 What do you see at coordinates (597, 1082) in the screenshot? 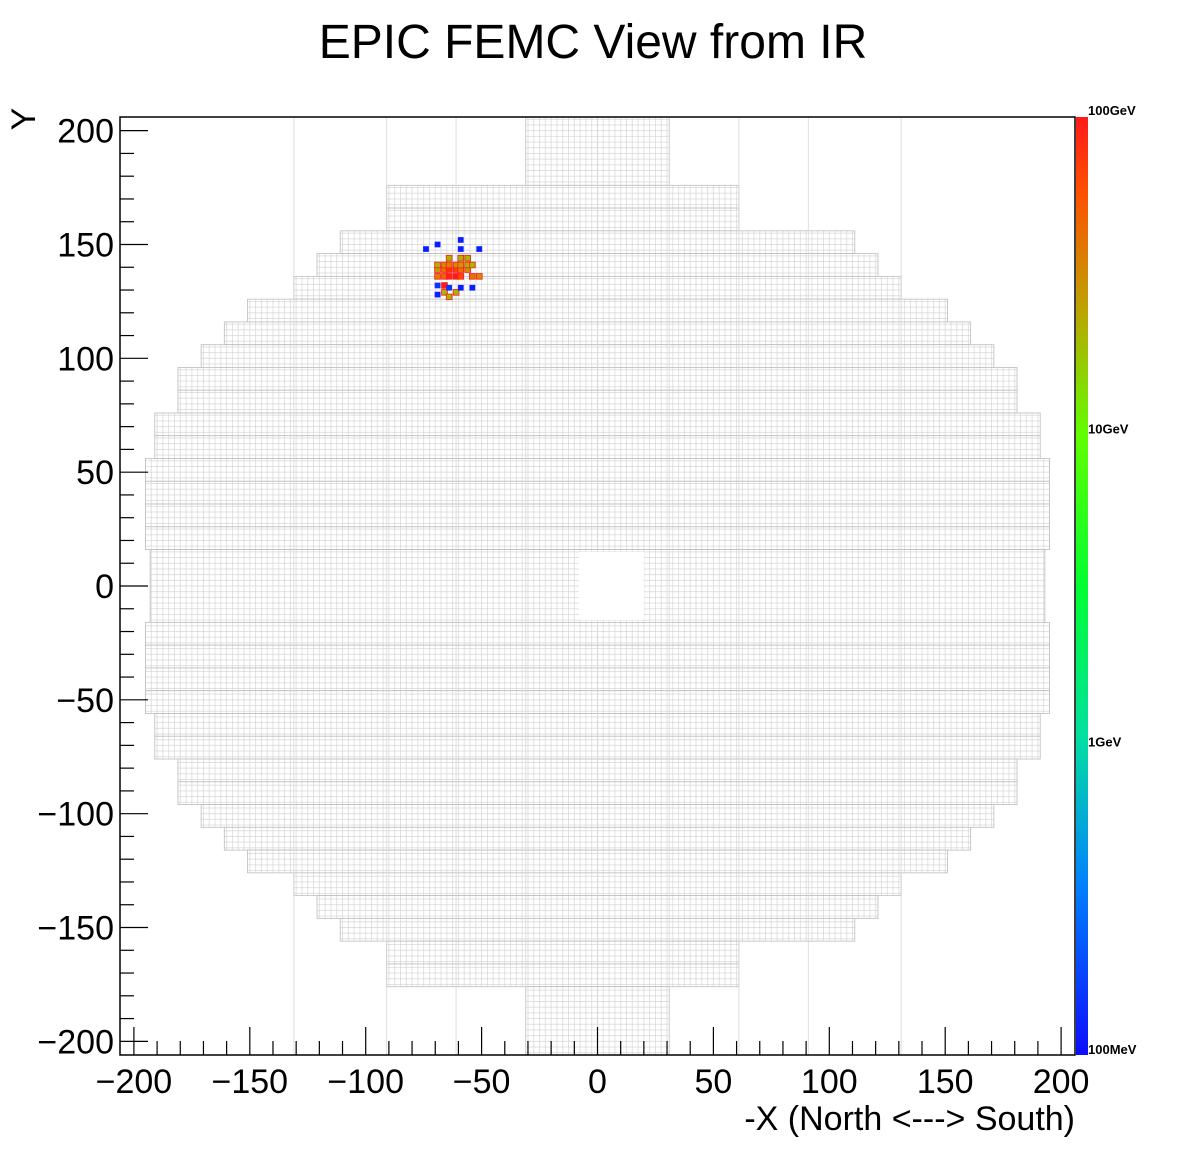
I see `x-tick-label: 0` at bounding box center [597, 1082].